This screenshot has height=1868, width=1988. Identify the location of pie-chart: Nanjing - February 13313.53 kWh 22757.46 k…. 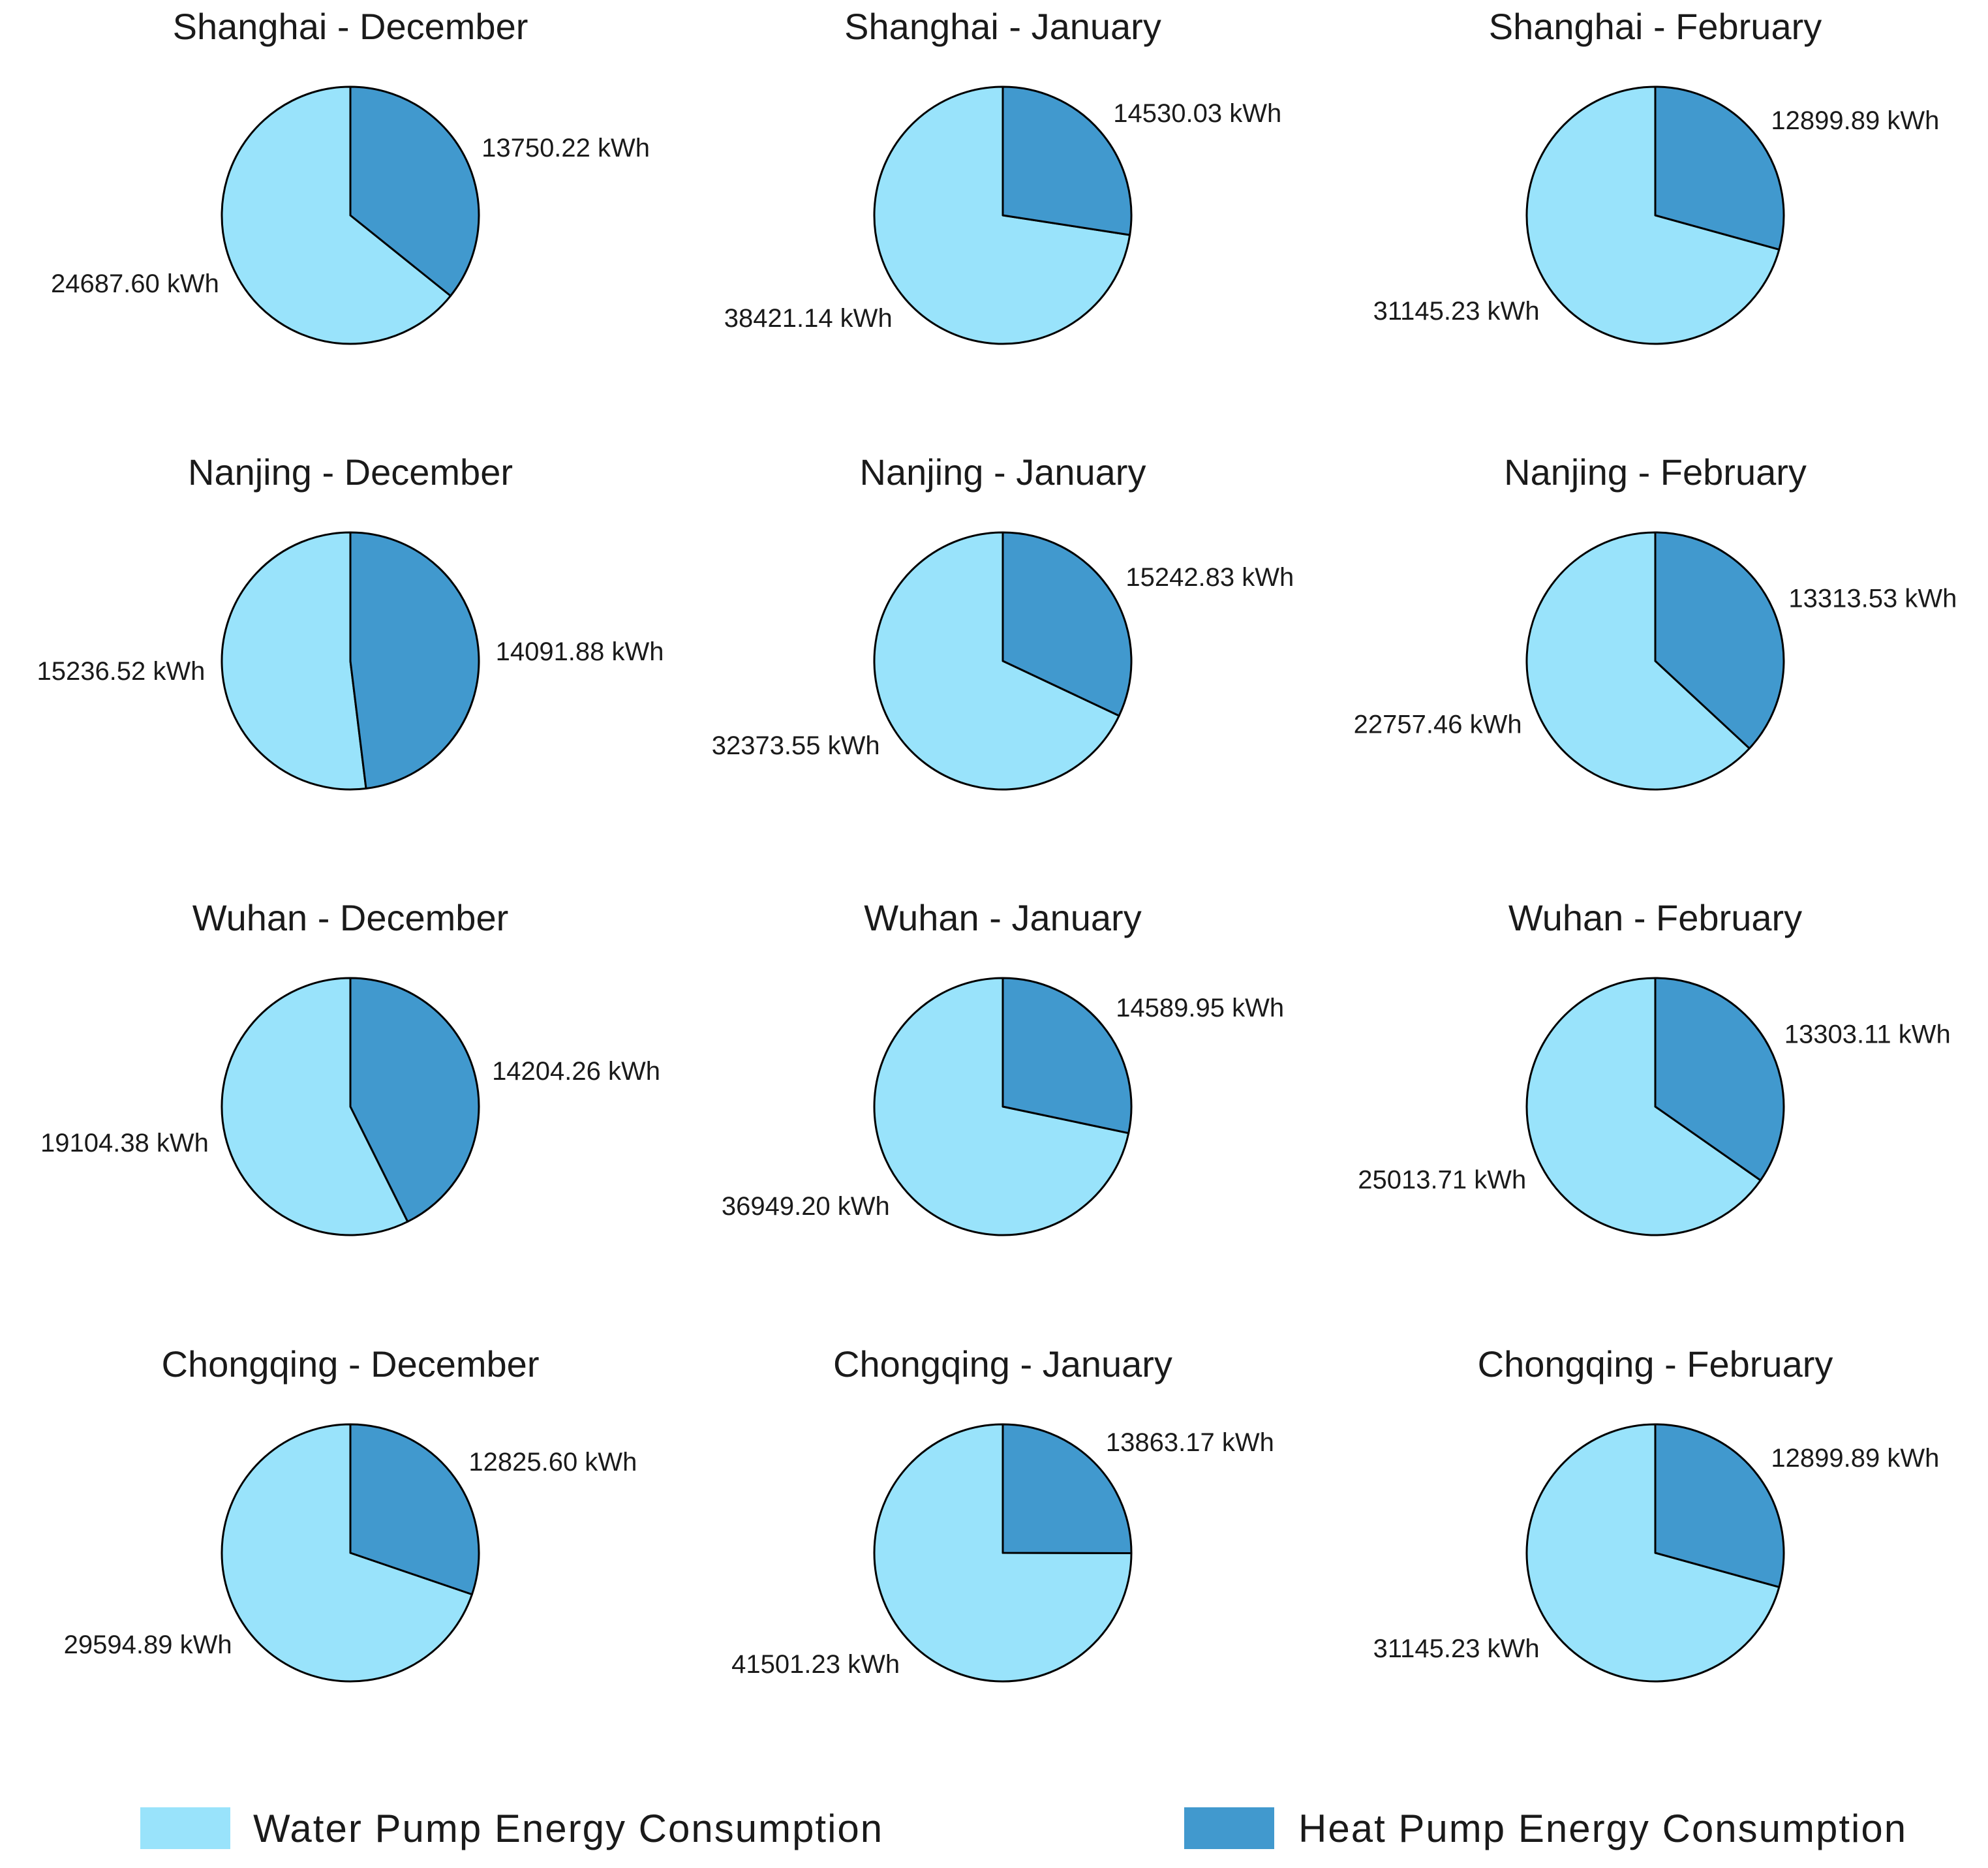
(1655, 621).